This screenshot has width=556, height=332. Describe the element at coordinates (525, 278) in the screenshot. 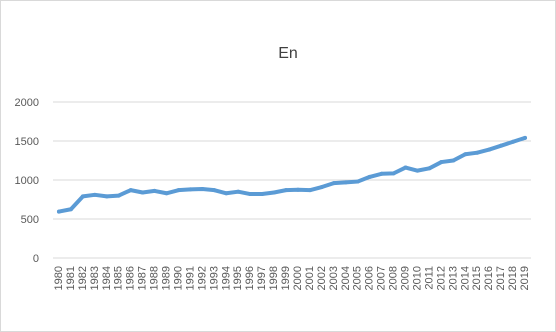

I see `x-tick-label-2019: 2019` at that location.